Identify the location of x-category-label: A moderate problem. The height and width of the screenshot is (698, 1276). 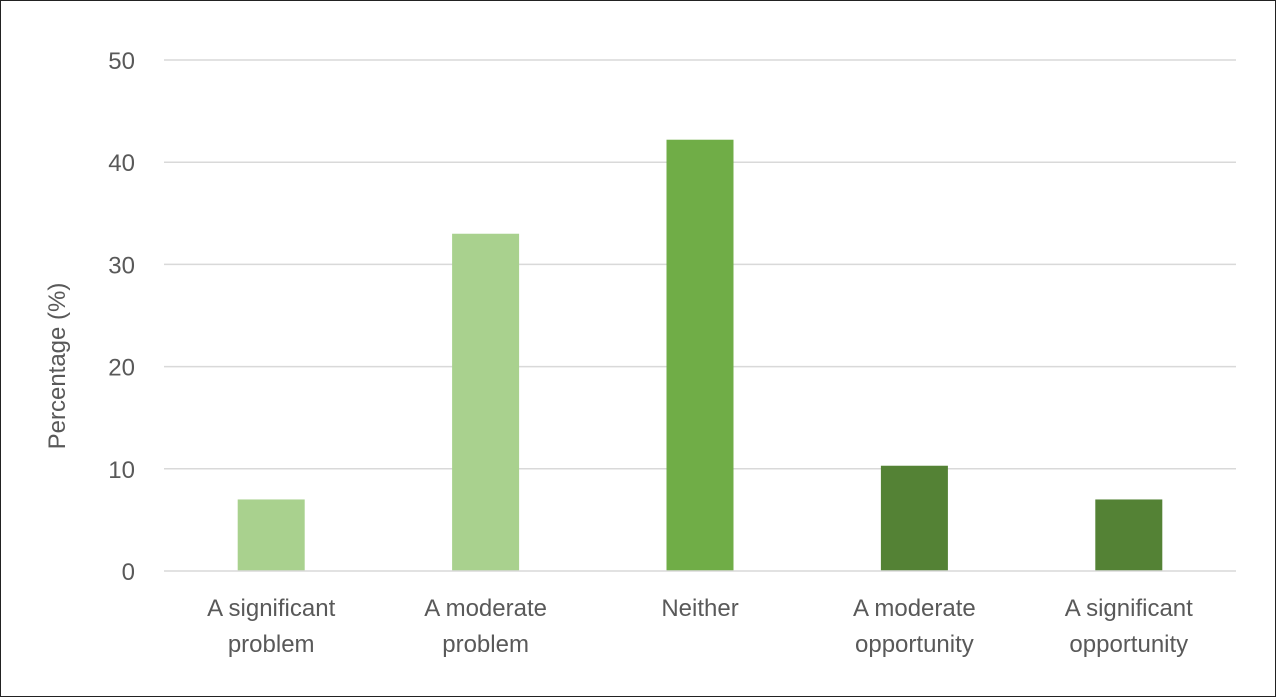
(485, 626).